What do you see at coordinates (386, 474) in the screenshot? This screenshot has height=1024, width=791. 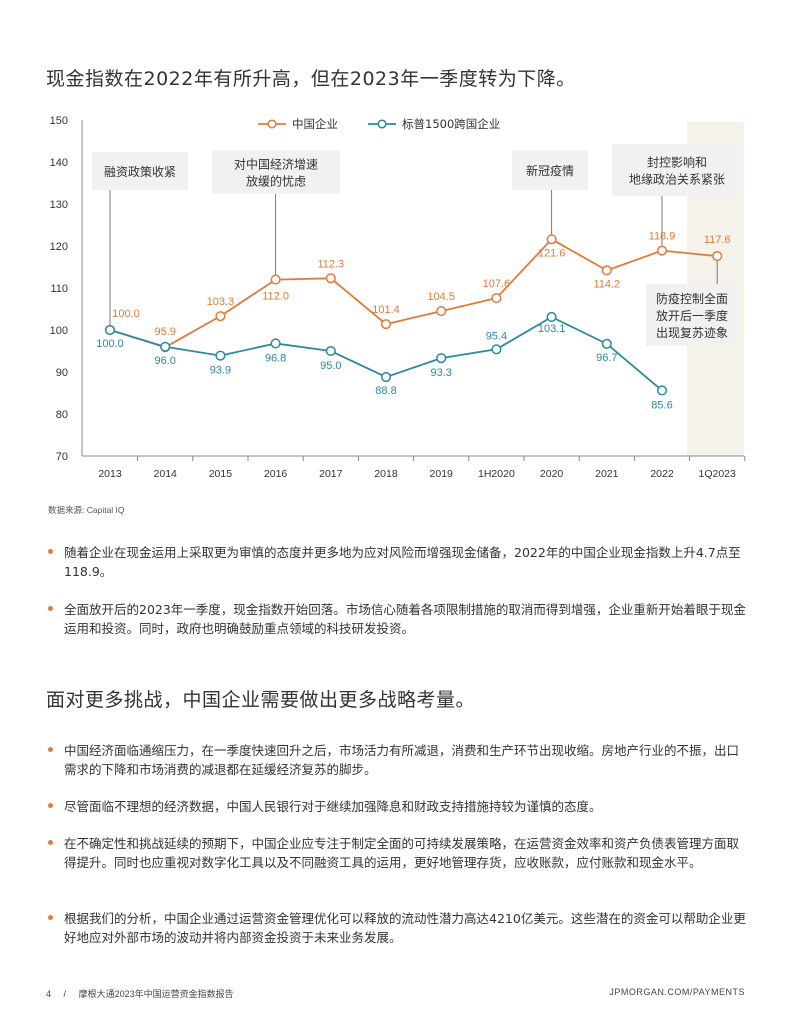 I see `x-tick-label: 2018` at bounding box center [386, 474].